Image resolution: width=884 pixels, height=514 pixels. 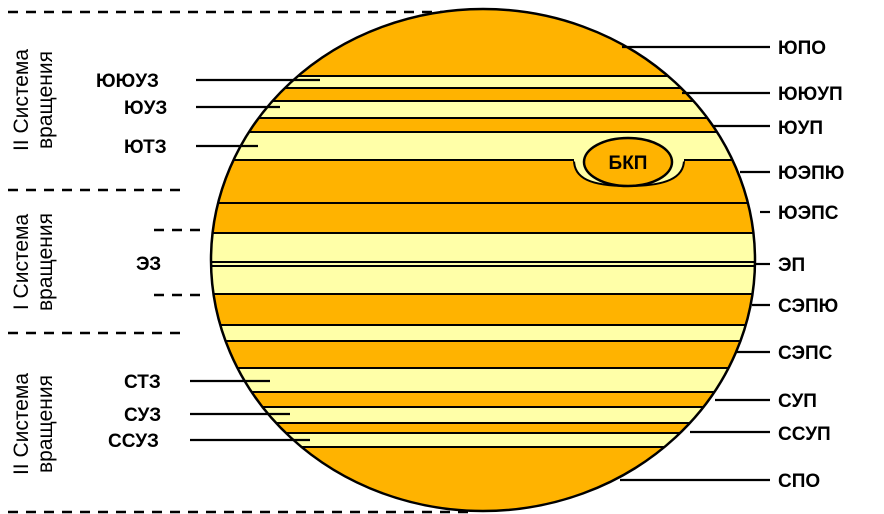 What do you see at coordinates (145, 147) in the screenshot?
I see `label-yutz: ЮТЗ` at bounding box center [145, 147].